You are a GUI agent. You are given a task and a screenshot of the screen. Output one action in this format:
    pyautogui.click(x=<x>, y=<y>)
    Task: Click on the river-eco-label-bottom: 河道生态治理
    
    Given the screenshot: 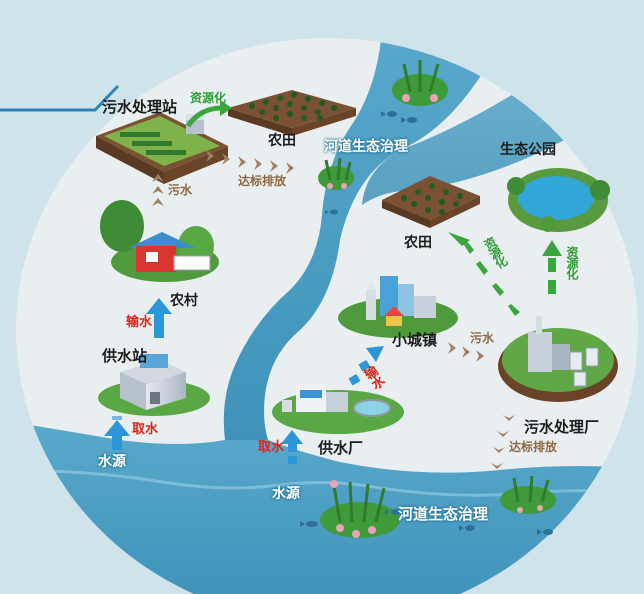 What is the action you would take?
    pyautogui.click(x=443, y=514)
    